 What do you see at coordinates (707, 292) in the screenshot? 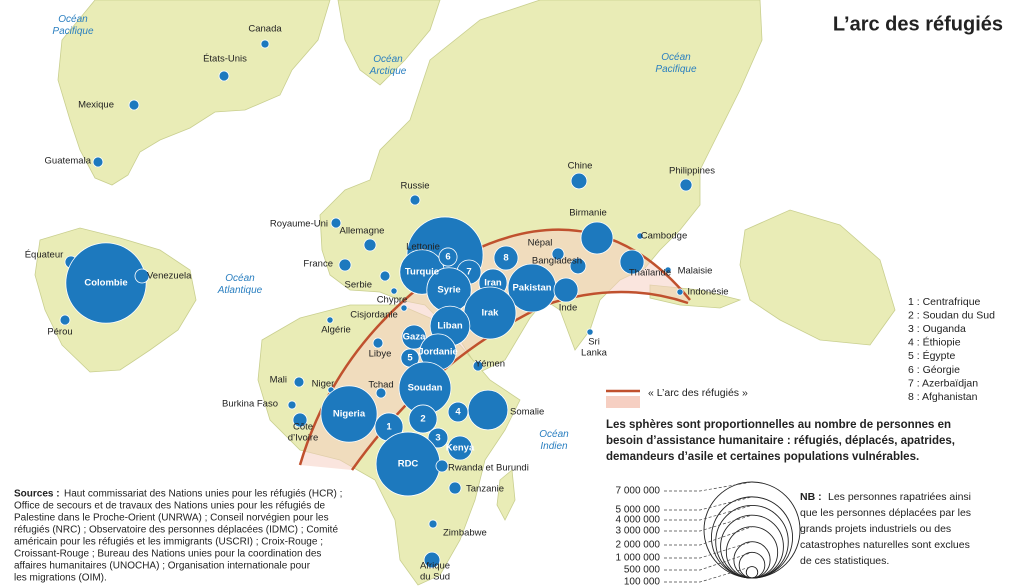
I see `country-label: Indonésie` at bounding box center [707, 292].